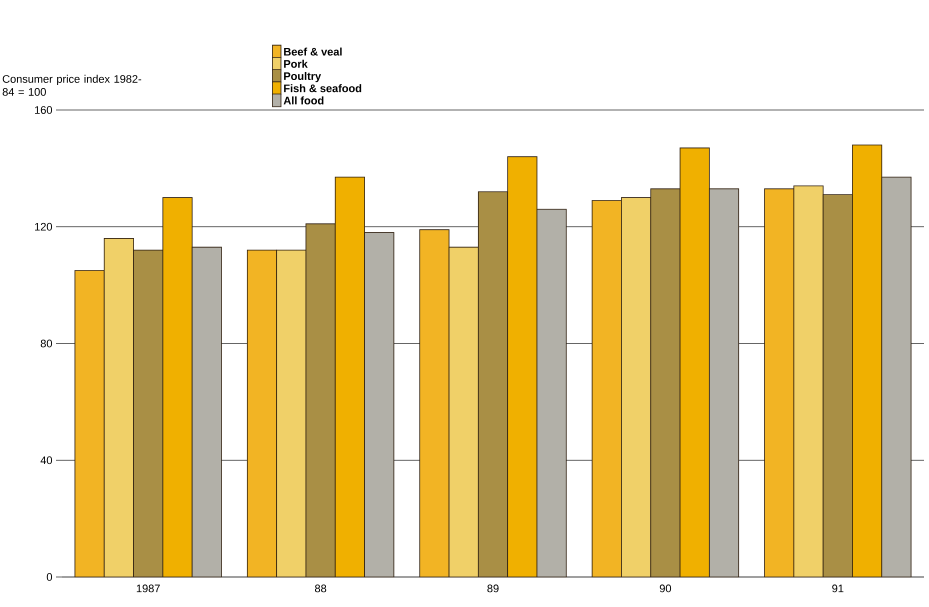  I want to click on y-axis-title: Consumer price index 1982-84 = 100, so click(72, 85).